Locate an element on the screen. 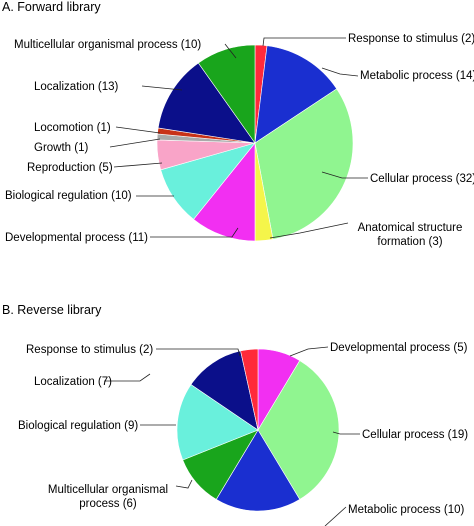  leader-line-locomotion is located at coordinates (138, 130).